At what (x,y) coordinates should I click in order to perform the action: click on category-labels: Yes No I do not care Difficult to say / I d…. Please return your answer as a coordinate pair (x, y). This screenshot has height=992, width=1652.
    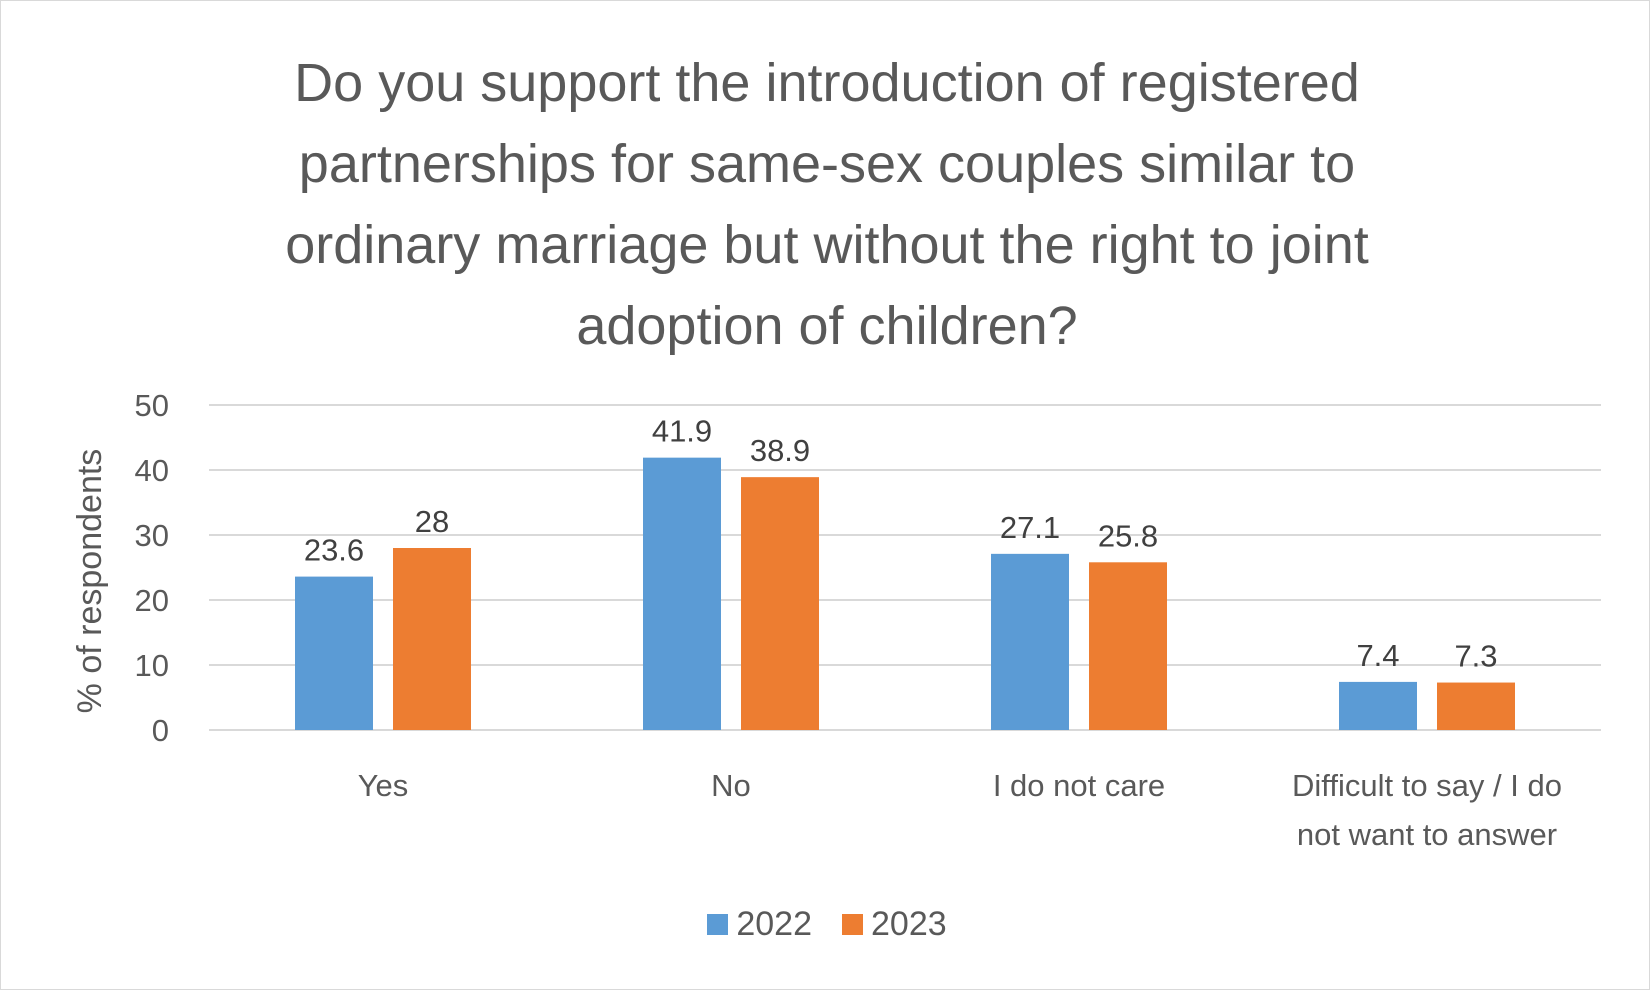
    Looking at the image, I should click on (960, 810).